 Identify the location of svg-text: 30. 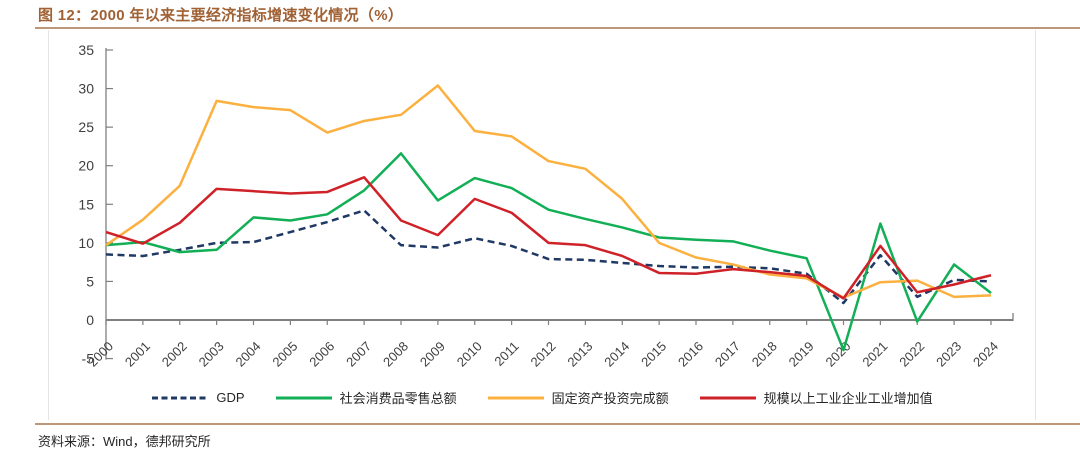
(86, 89).